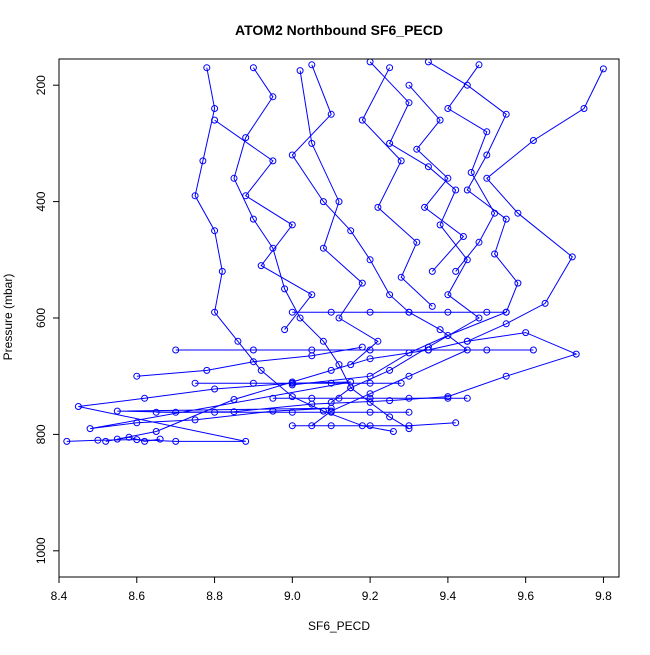  Describe the element at coordinates (8, 317) in the screenshot. I see `y-axis-label: Pressure (mbar)` at that location.